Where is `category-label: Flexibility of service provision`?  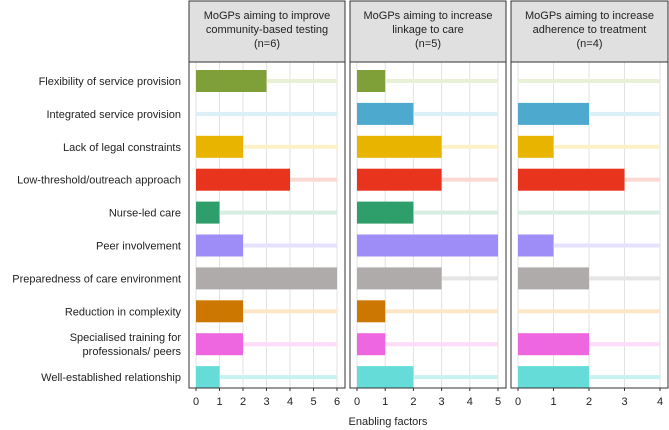 category-label: Flexibility of service provision is located at coordinates (110, 82).